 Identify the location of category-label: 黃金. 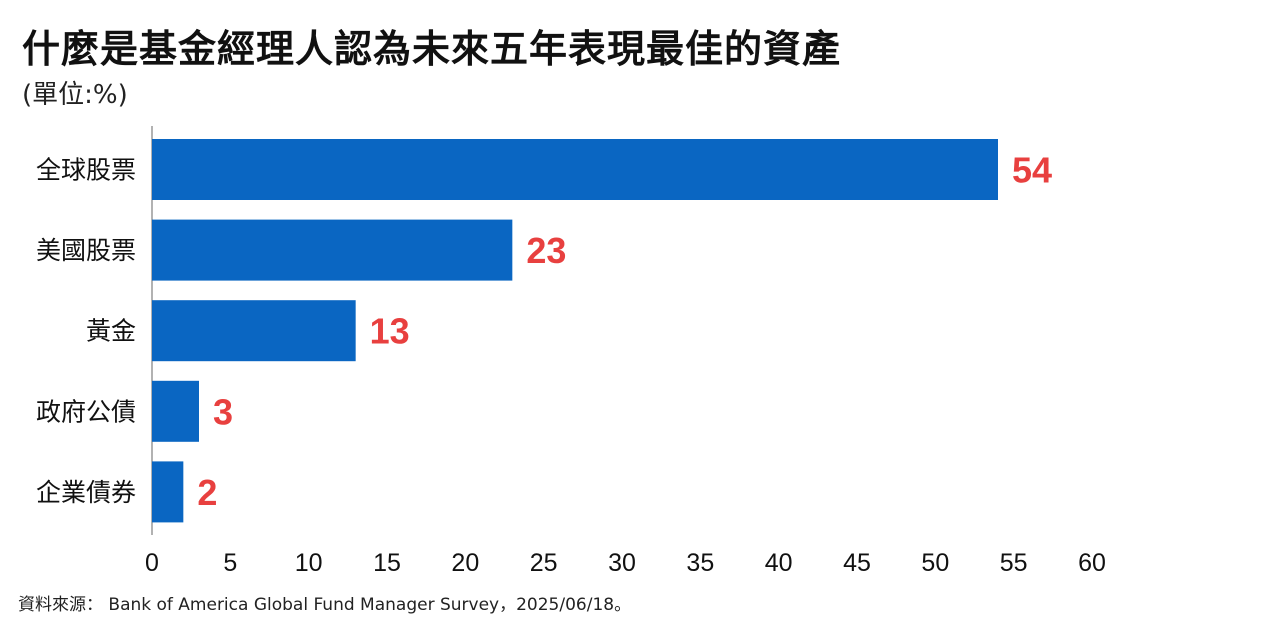
(111, 331).